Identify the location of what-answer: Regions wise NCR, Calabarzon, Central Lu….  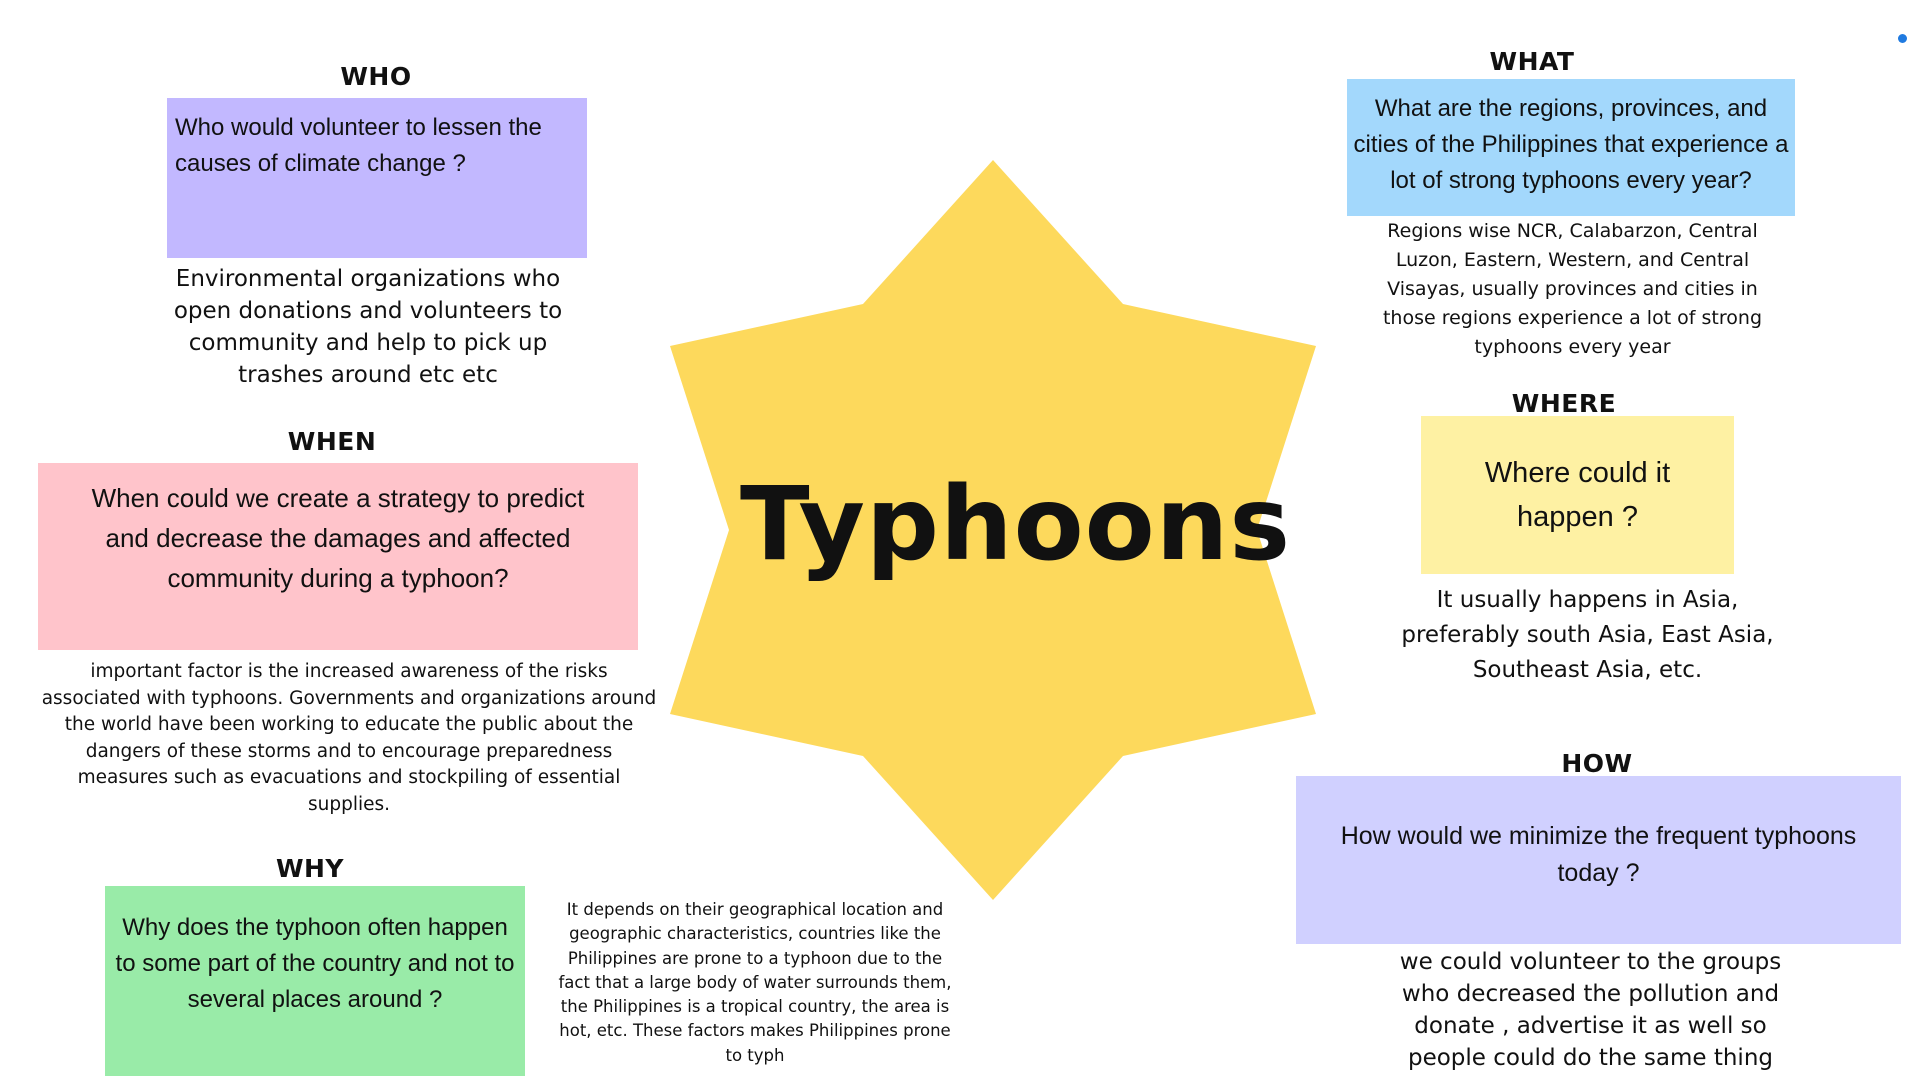
(1572, 289).